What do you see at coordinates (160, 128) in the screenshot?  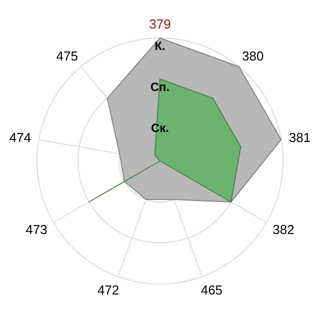 I see `y-tick-label: Ск.` at bounding box center [160, 128].